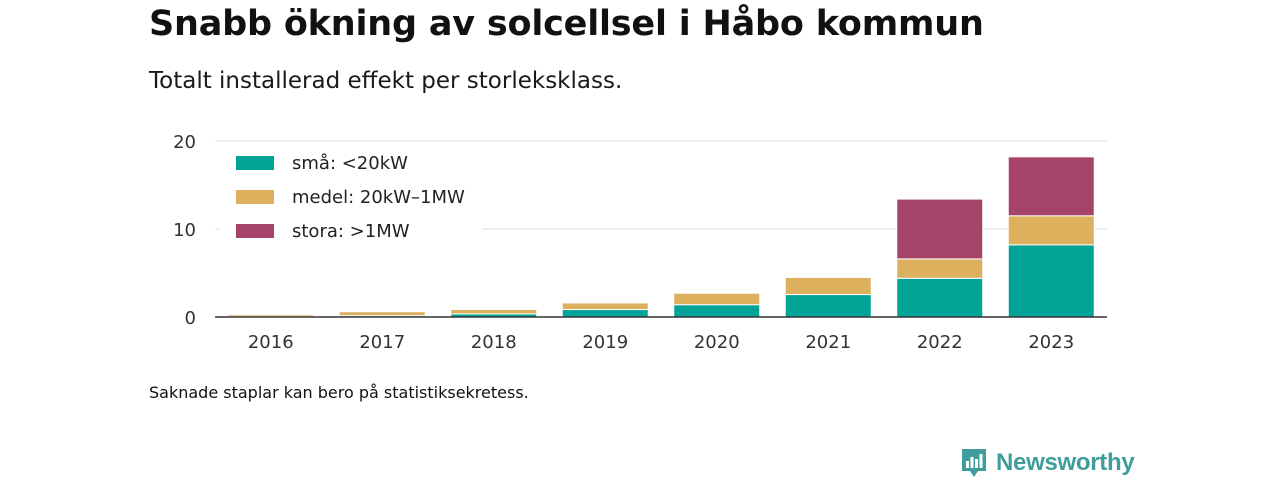  What do you see at coordinates (828, 342) in the screenshot?
I see `x-tick-label: 2021` at bounding box center [828, 342].